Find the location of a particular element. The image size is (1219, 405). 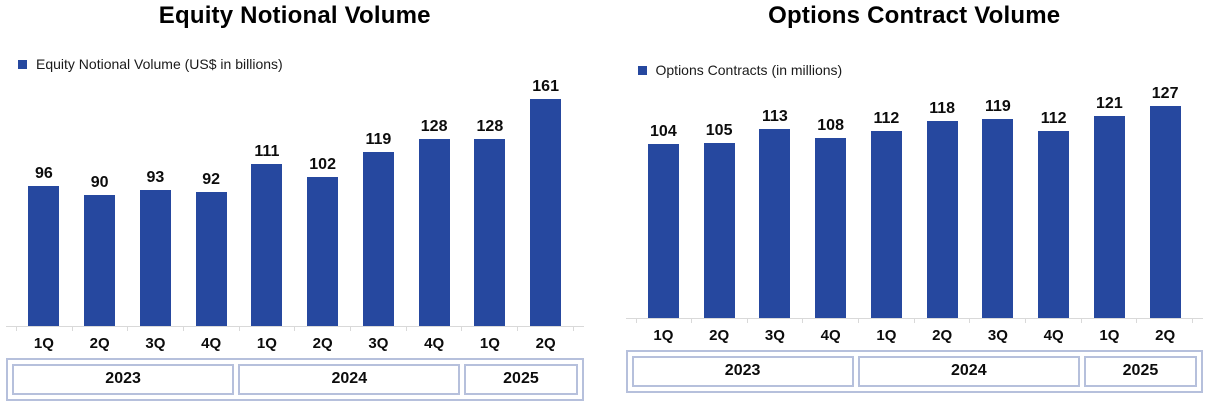

year-band: 2023 2024 2025 is located at coordinates (295, 379).